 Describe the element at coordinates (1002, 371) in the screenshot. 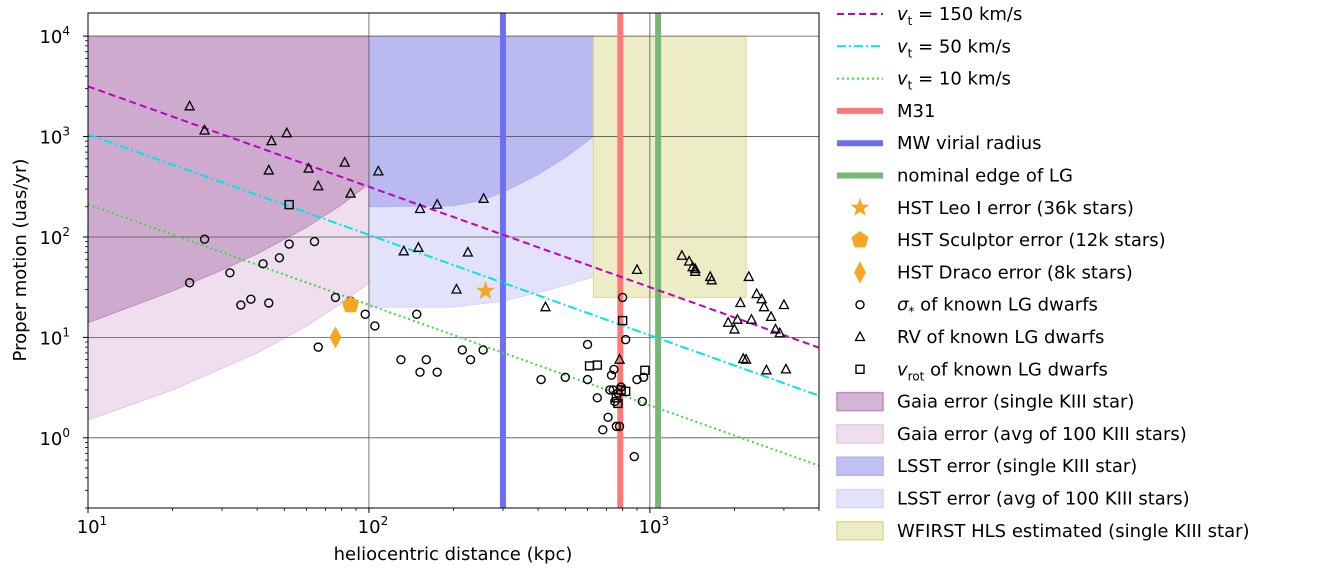

I see `legend-label: vrot of known LG dwarfs` at that location.